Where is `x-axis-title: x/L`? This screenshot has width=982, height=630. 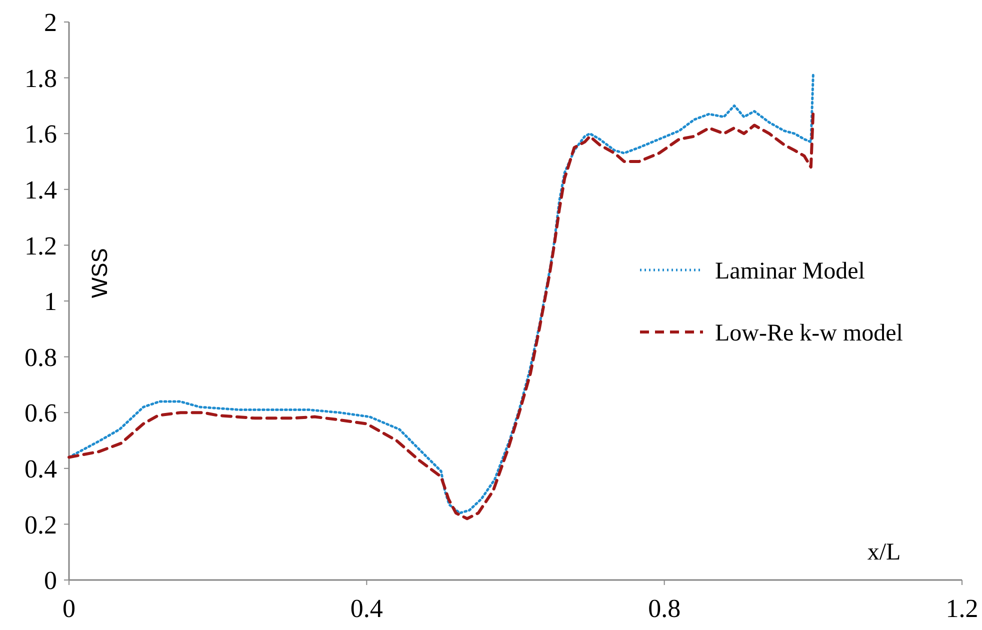
x-axis-title: x/L is located at coordinates (884, 553).